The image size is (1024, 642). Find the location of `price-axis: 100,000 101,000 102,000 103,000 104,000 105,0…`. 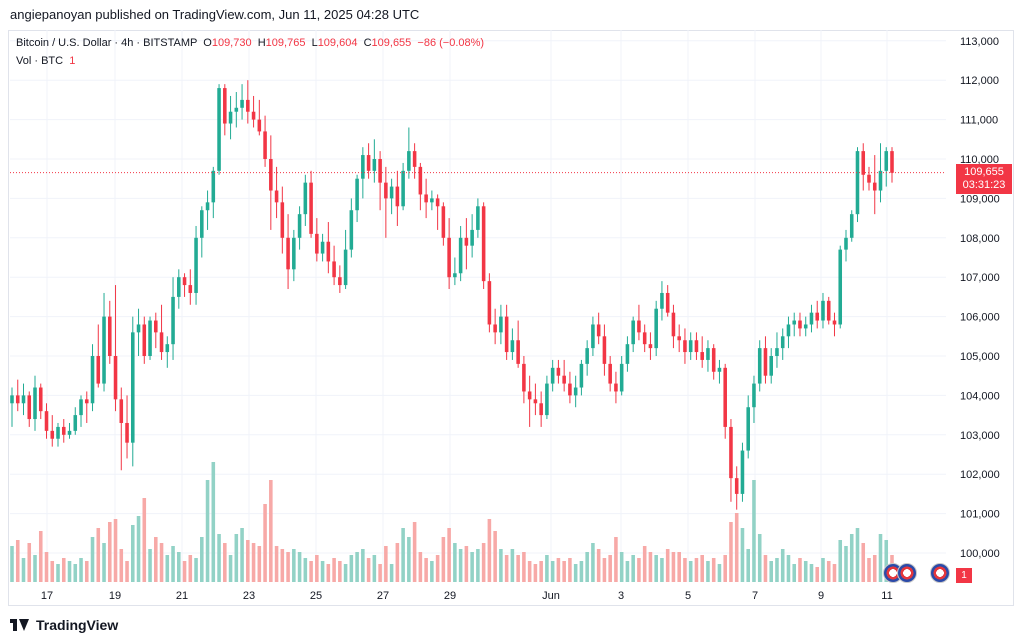

price-axis: 100,000 101,000 102,000 103,000 104,000 105,0… is located at coordinates (980, 298).